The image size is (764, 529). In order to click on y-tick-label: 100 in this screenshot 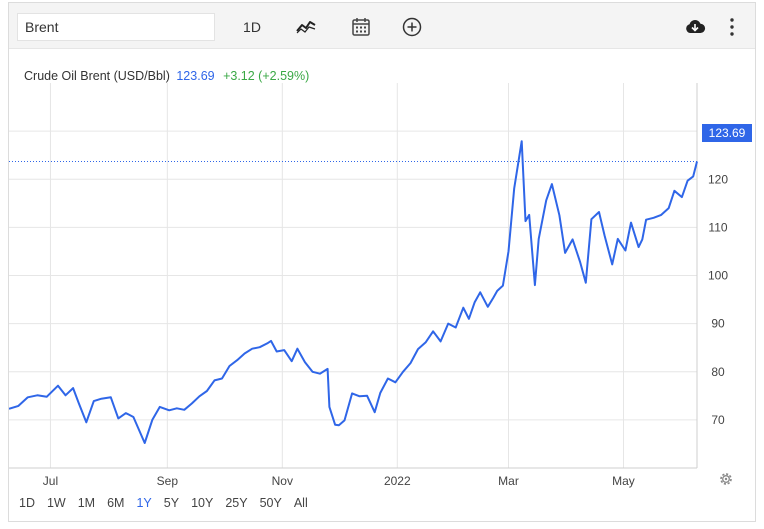, I will do `click(718, 276)`.